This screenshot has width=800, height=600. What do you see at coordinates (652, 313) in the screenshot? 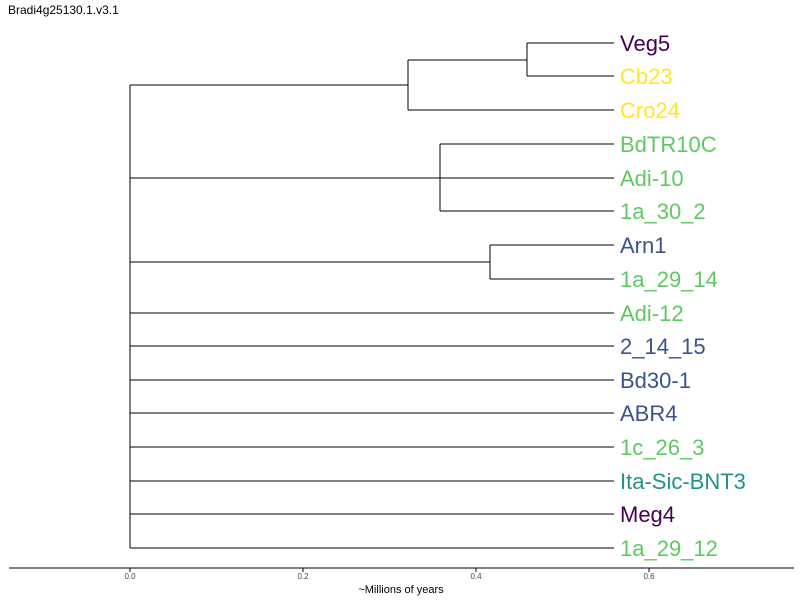
I see `leaf-label: Adi-12` at bounding box center [652, 313].